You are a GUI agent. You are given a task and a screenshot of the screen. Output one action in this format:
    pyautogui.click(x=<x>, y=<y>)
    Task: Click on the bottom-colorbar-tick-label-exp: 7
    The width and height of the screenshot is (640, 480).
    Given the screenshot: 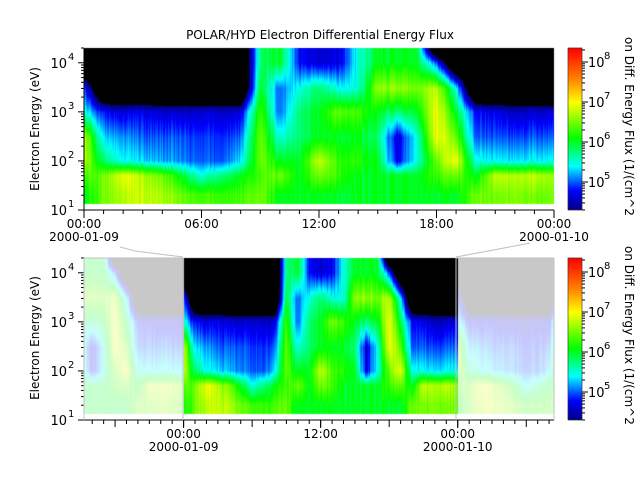 What is the action you would take?
    pyautogui.click(x=607, y=306)
    